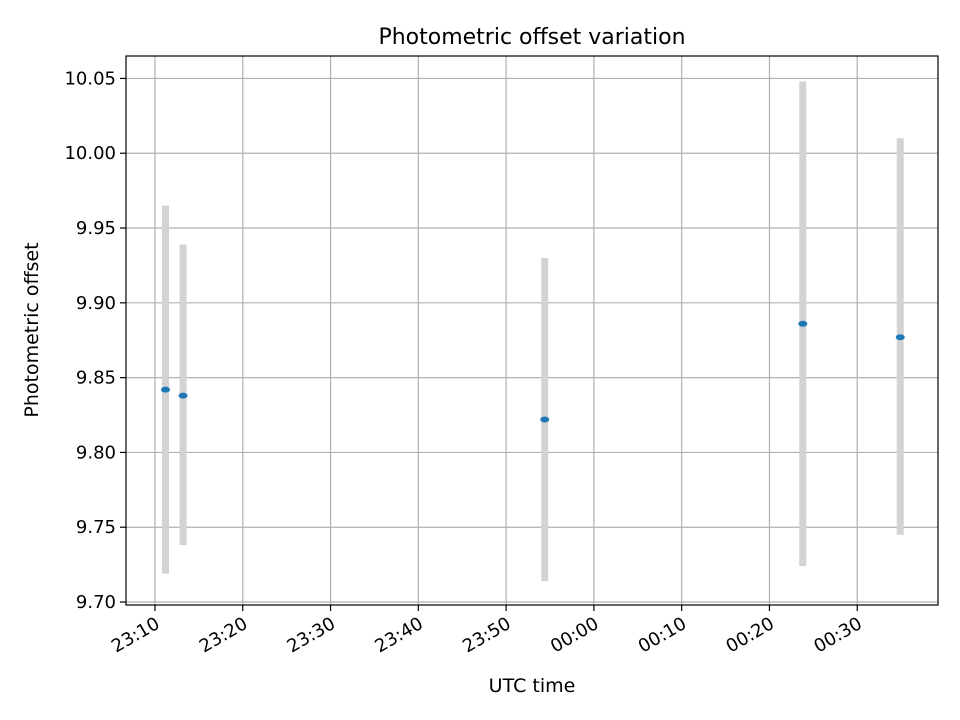  What do you see at coordinates (96, 378) in the screenshot?
I see `y-tick-label: 9.85` at bounding box center [96, 378].